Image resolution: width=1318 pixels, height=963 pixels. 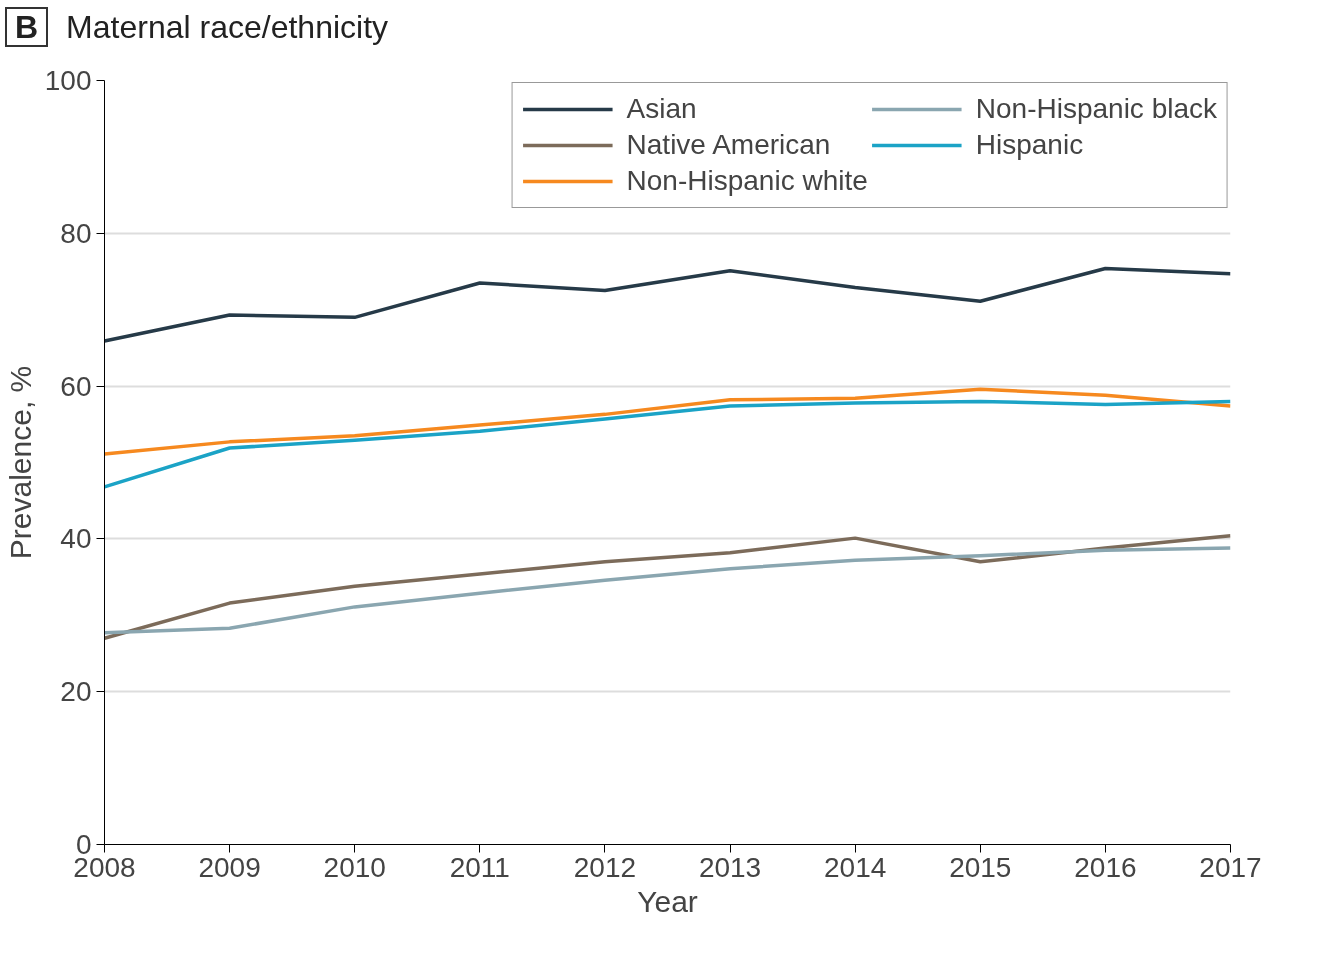 What do you see at coordinates (76, 233) in the screenshot?
I see `y-tick-label: 80` at bounding box center [76, 233].